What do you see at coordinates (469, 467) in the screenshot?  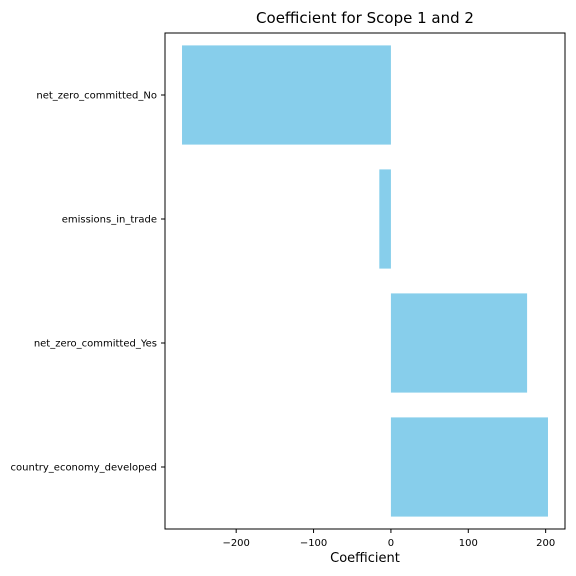 I see `bar-country-economy-developed` at bounding box center [469, 467].